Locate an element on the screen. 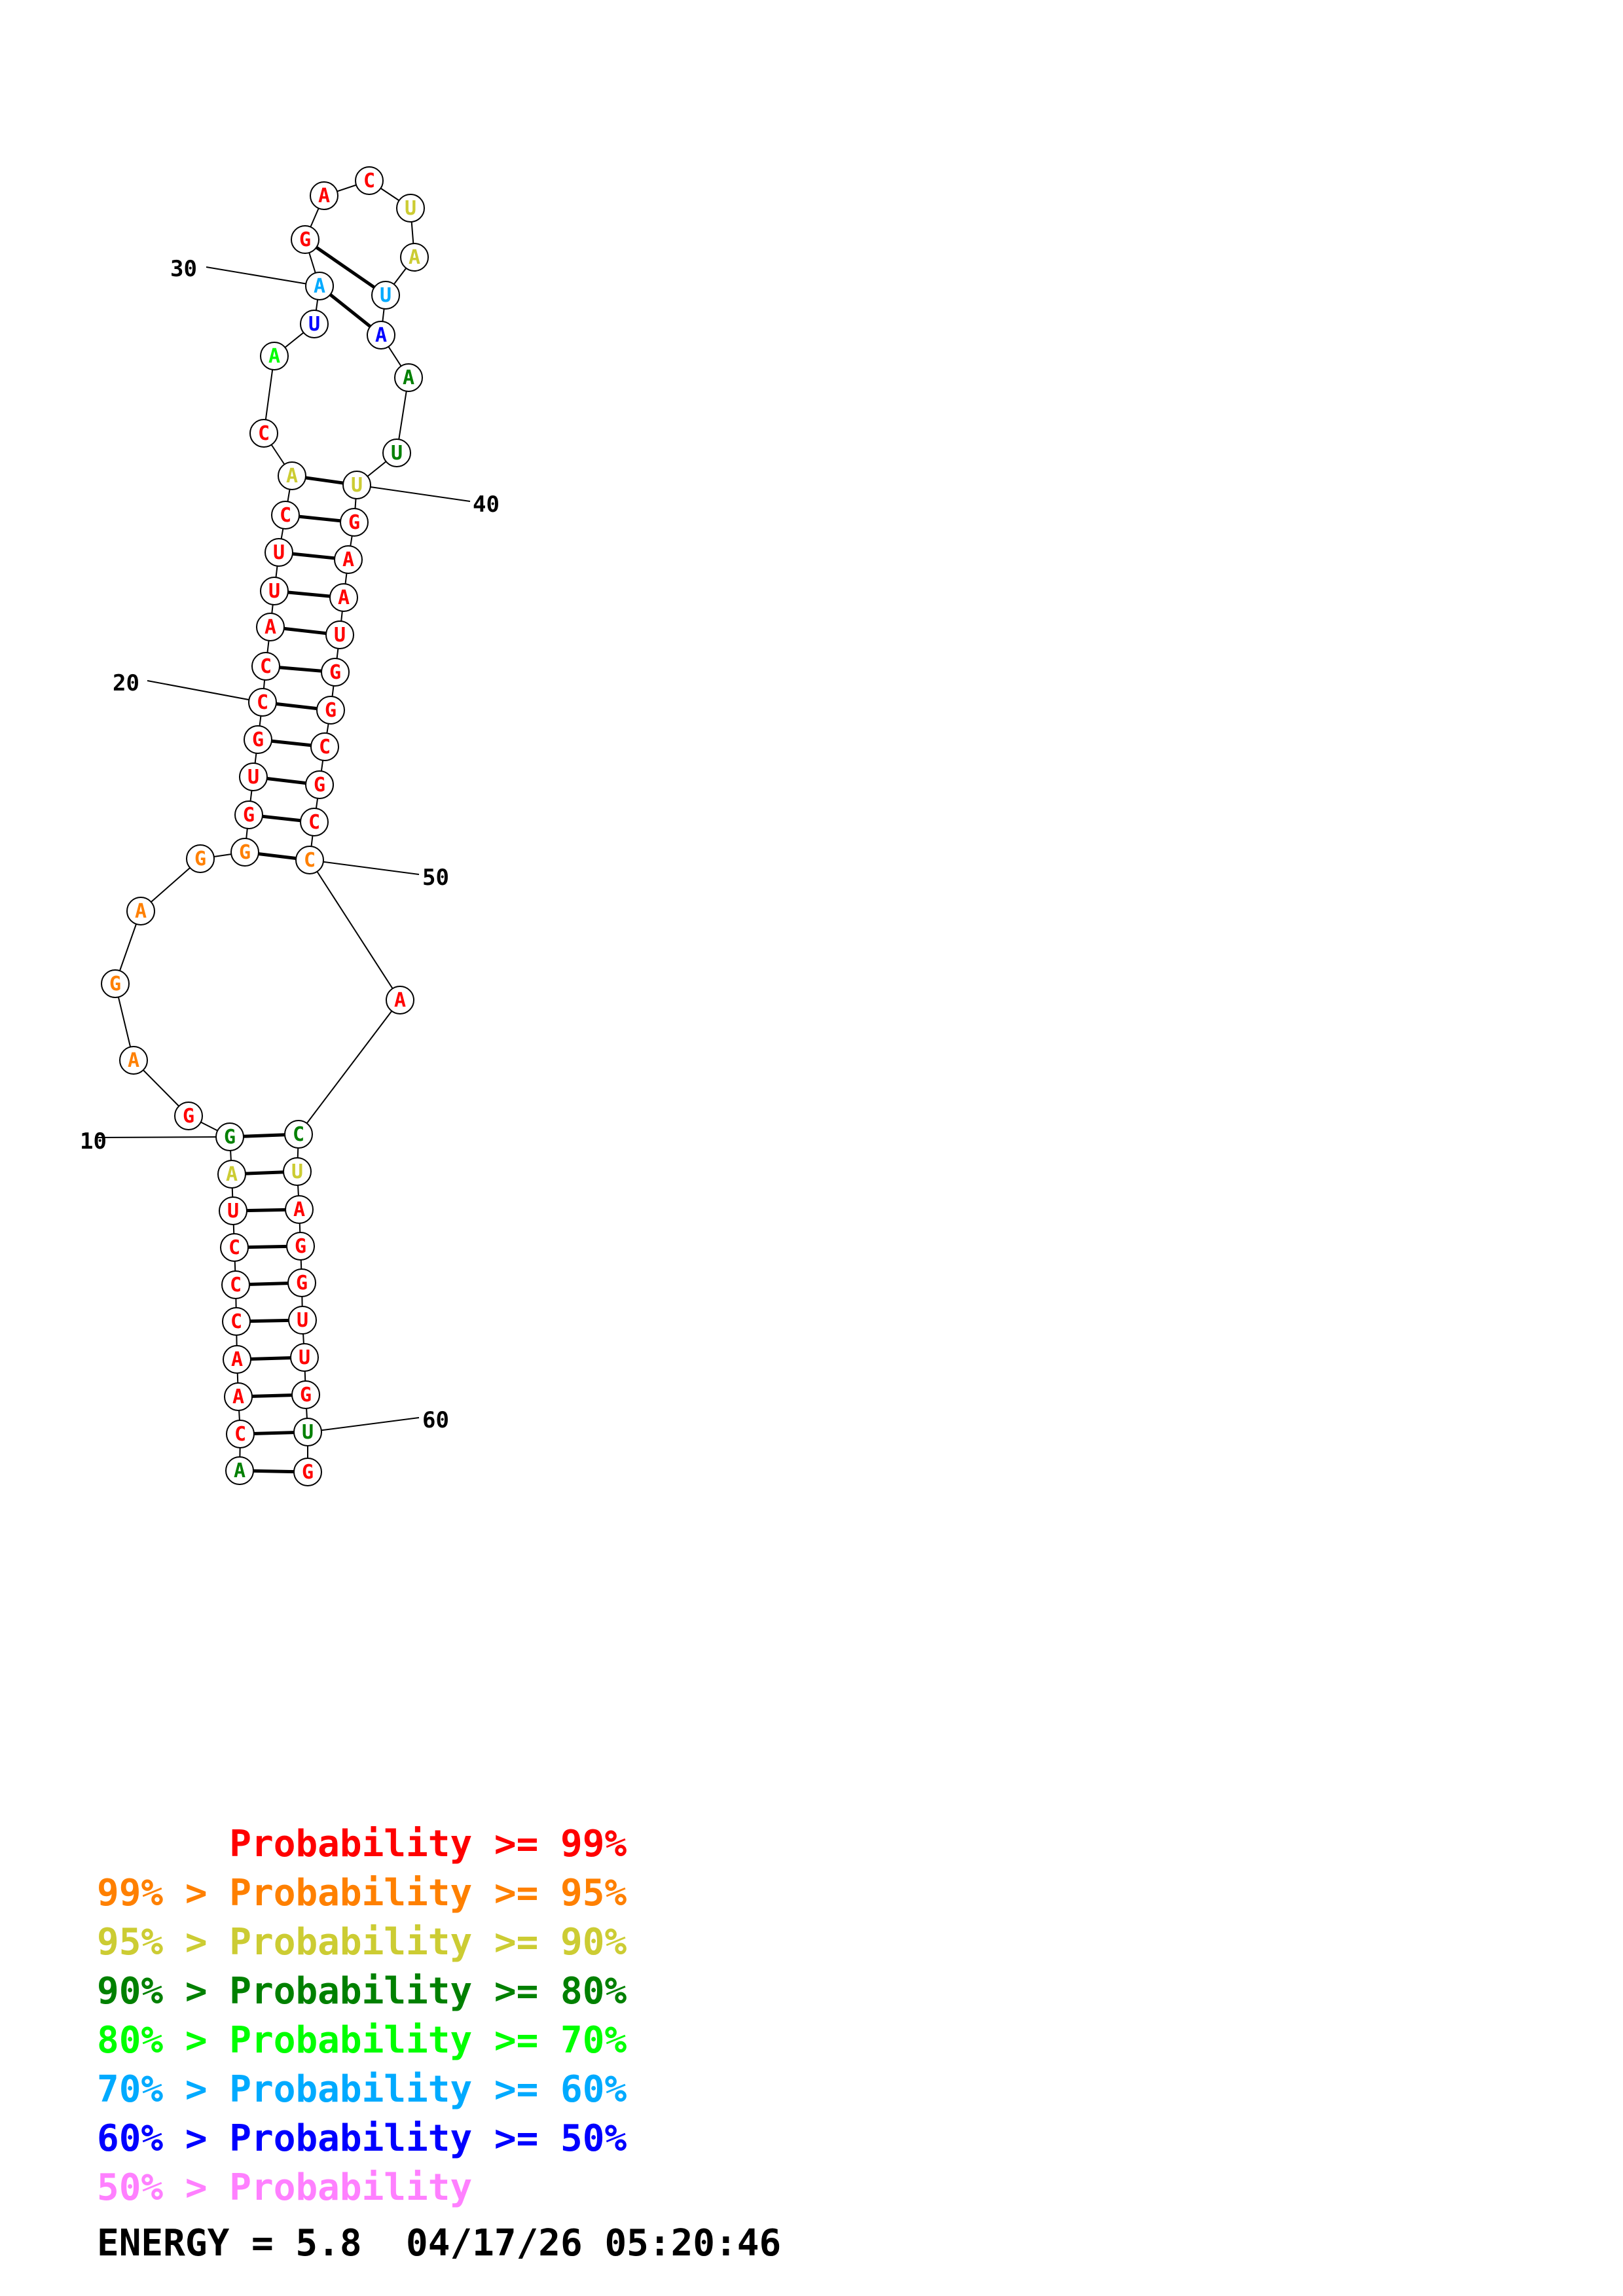 The image size is (1623, 2296). legend-prefix: 50% > is located at coordinates (163, 2187).